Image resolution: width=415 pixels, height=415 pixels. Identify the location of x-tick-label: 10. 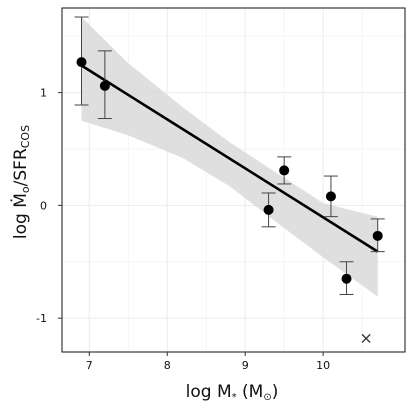
(323, 365).